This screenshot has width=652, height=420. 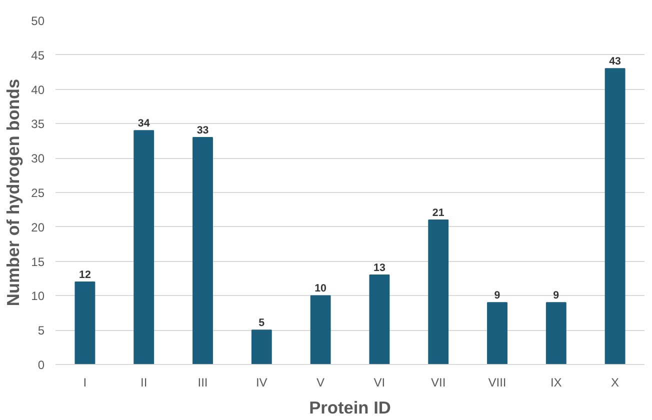 I want to click on x-tick-label: II, so click(x=144, y=383).